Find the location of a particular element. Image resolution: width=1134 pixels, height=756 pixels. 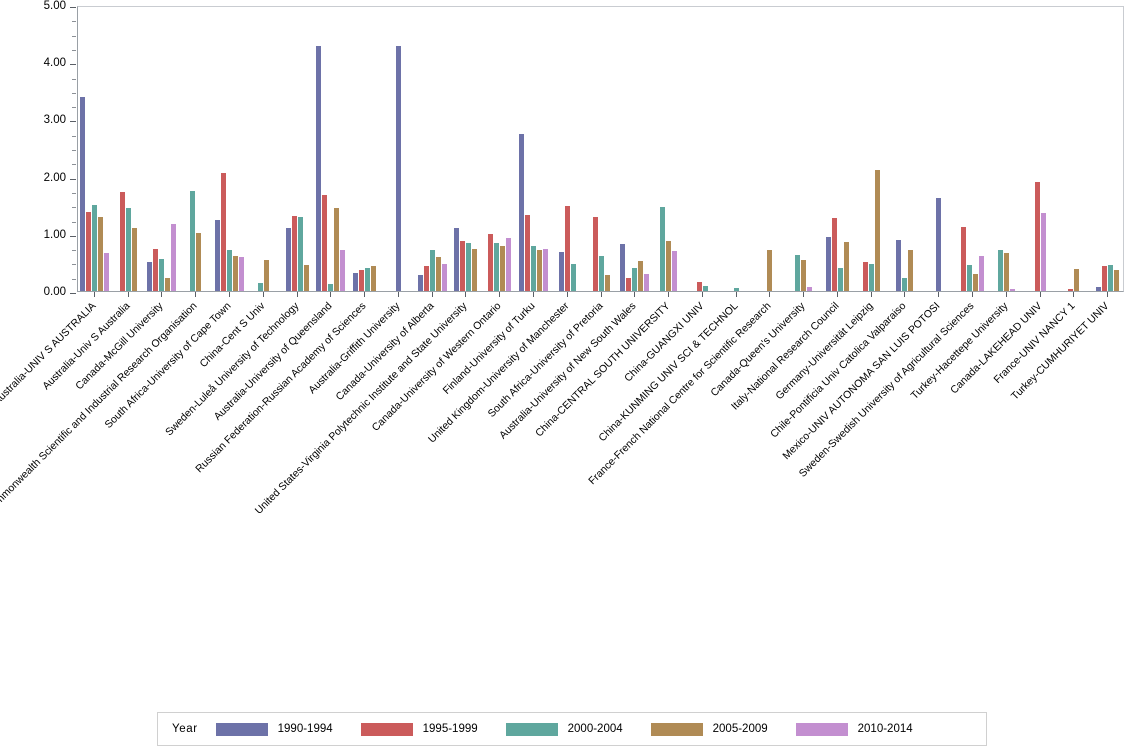

legend-label: 1995-1999 is located at coordinates (450, 729).